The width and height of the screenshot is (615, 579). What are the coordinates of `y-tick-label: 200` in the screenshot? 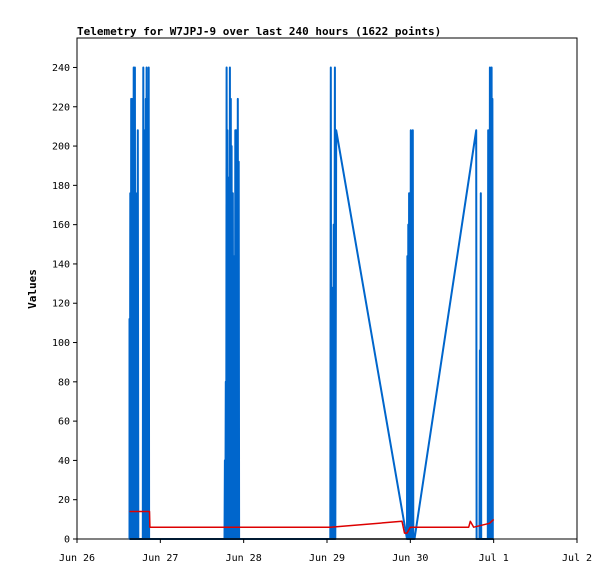 It's located at (61, 147).